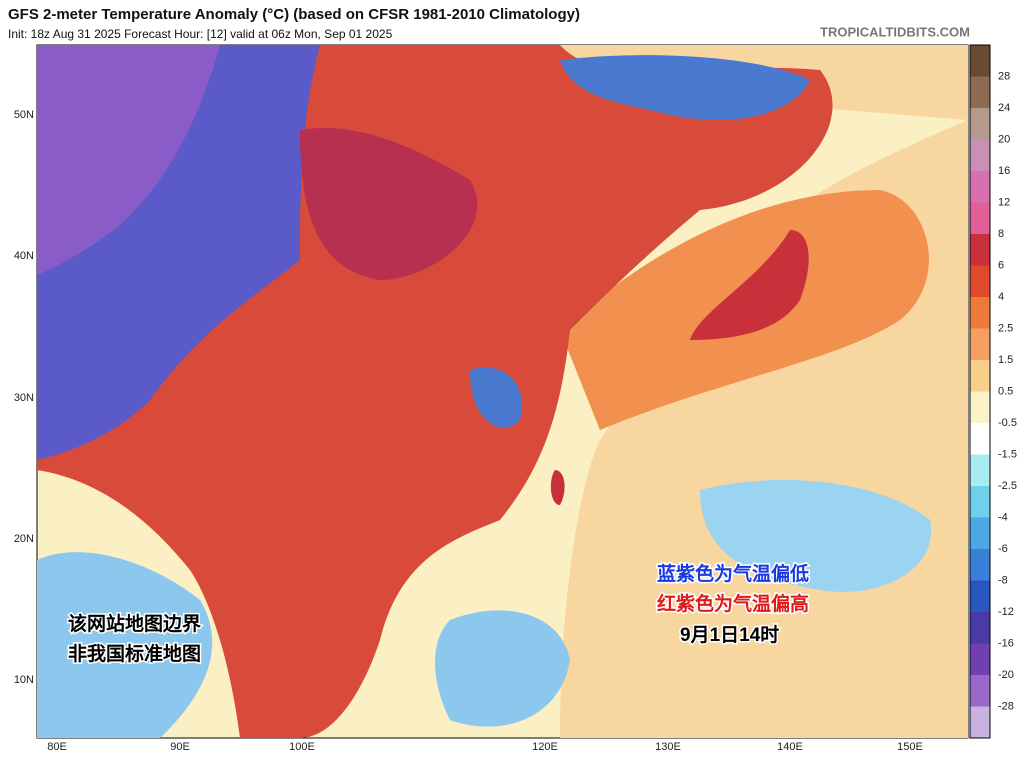 Image resolution: width=1024 pixels, height=761 pixels. I want to click on colorbar-label: 20, so click(1004, 139).